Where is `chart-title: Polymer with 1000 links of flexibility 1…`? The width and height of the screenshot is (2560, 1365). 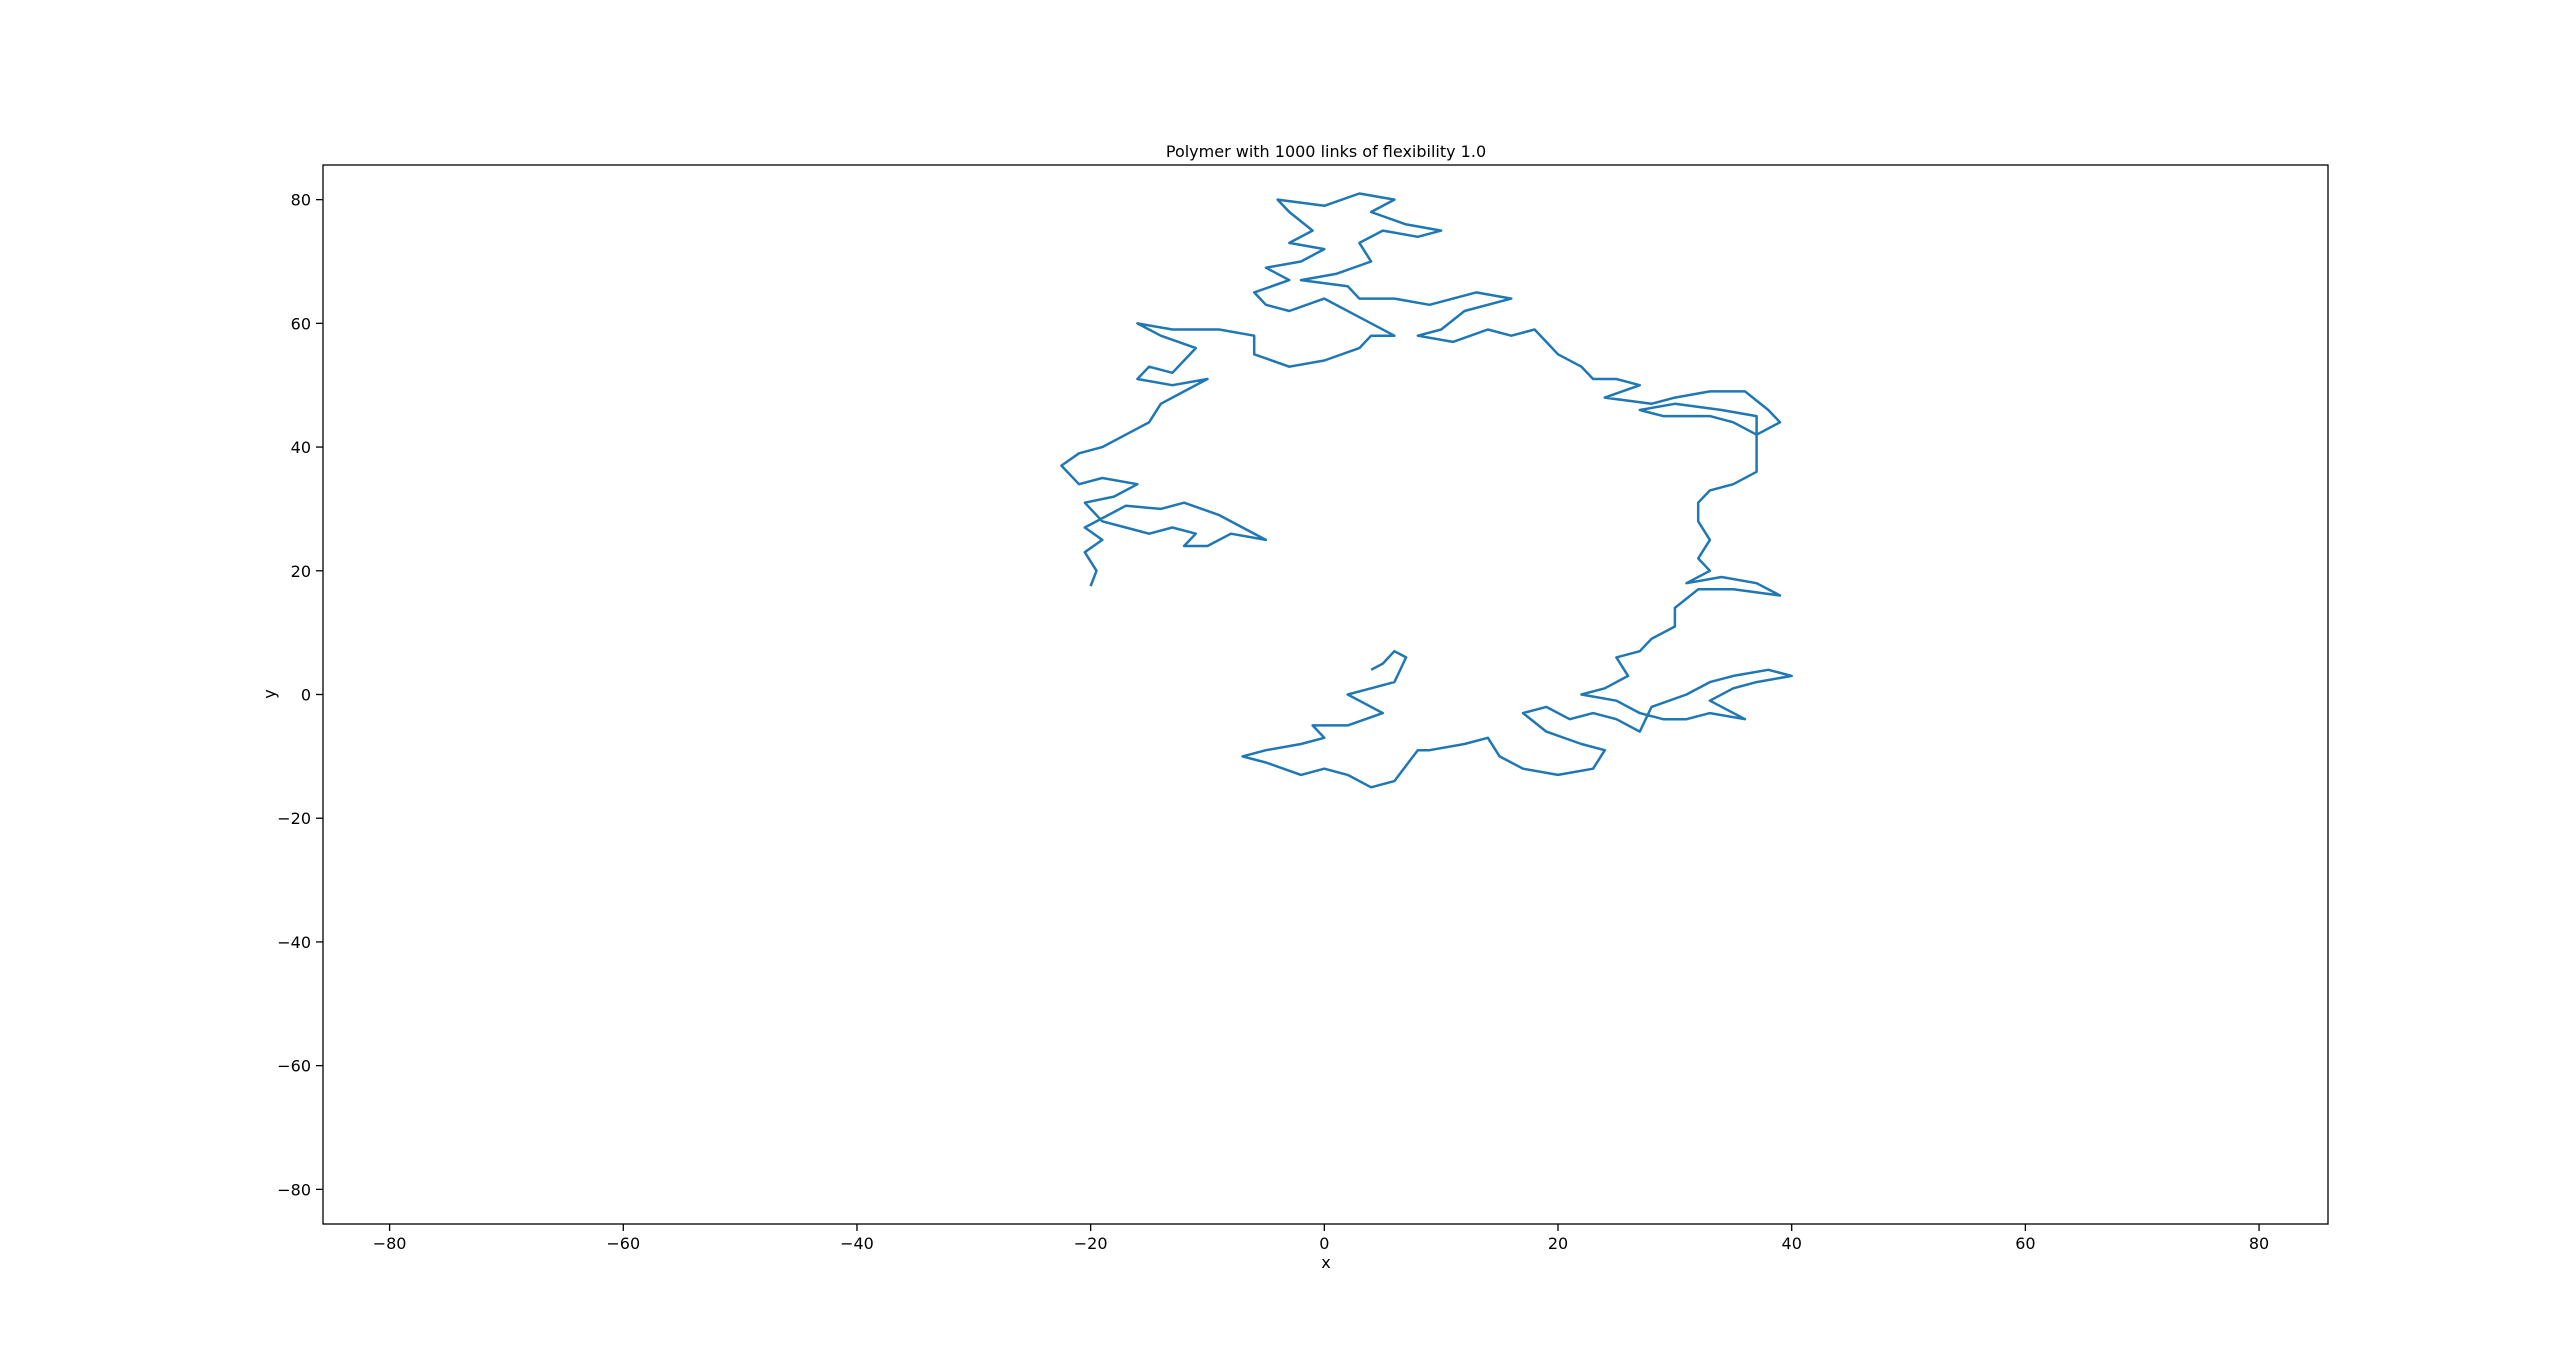 chart-title: Polymer with 1000 links of flexibility 1… is located at coordinates (1326, 151).